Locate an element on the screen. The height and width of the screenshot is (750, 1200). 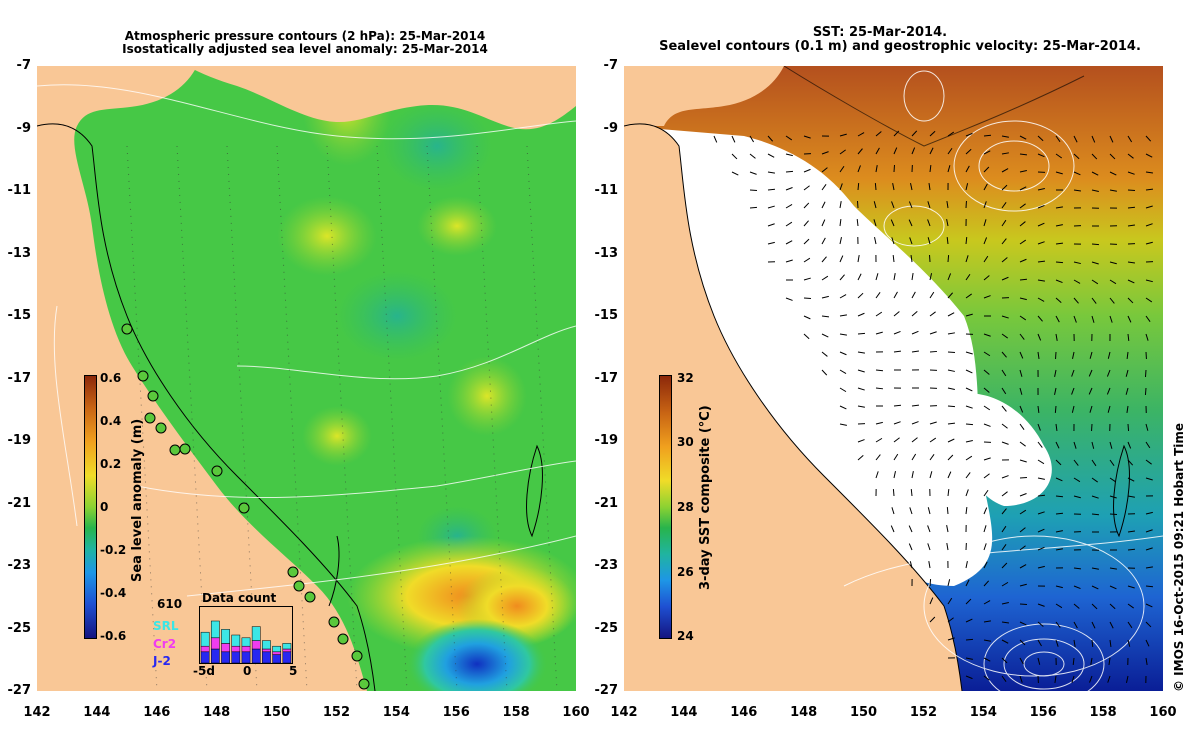
right-lat-tick: -21 is located at coordinates (606, 503).